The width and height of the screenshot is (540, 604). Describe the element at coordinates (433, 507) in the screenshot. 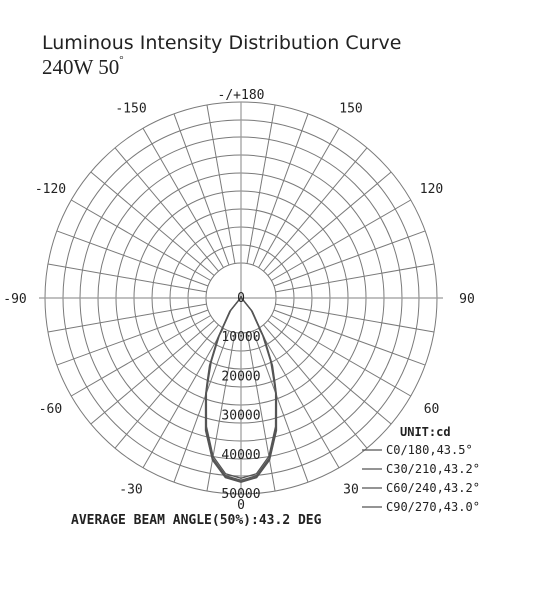

I see `legend-label: C90/270,43.0°` at that location.